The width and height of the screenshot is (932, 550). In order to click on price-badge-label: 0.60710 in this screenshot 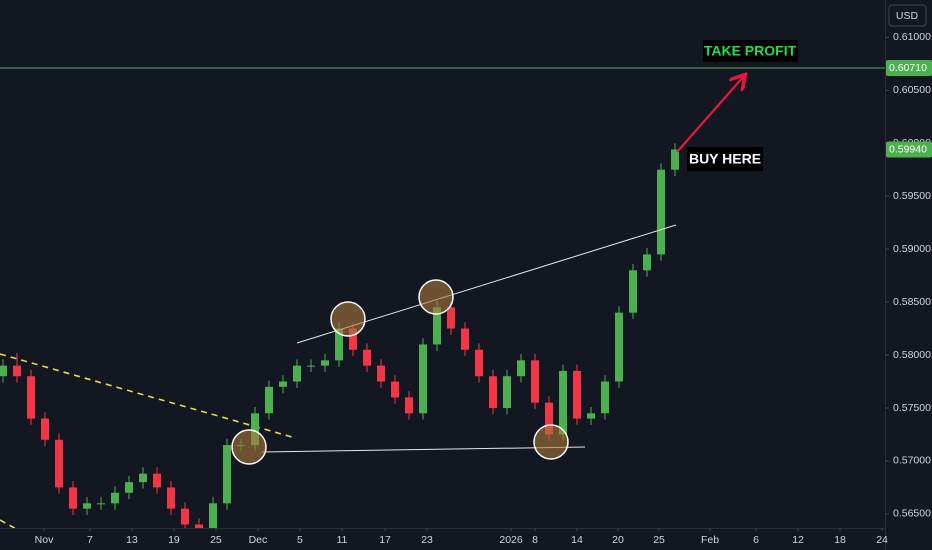, I will do `click(908, 68)`.